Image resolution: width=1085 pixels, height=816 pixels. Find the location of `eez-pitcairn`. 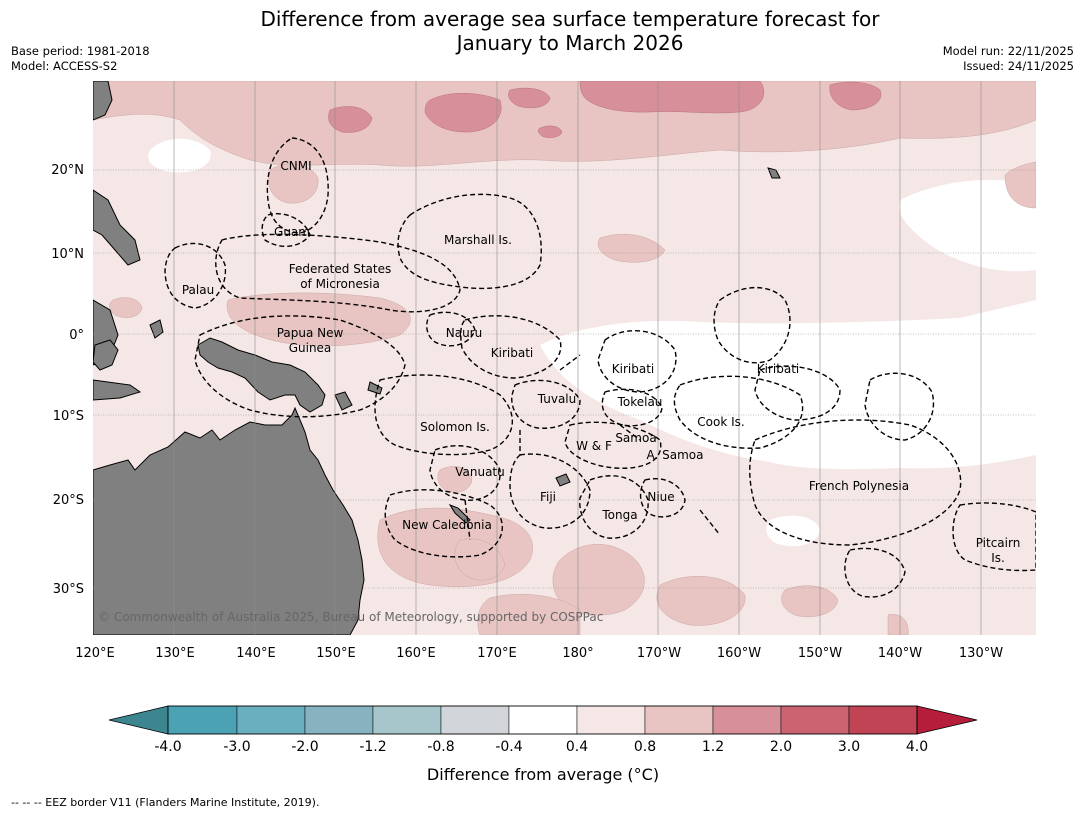

eez-pitcairn is located at coordinates (994, 537).